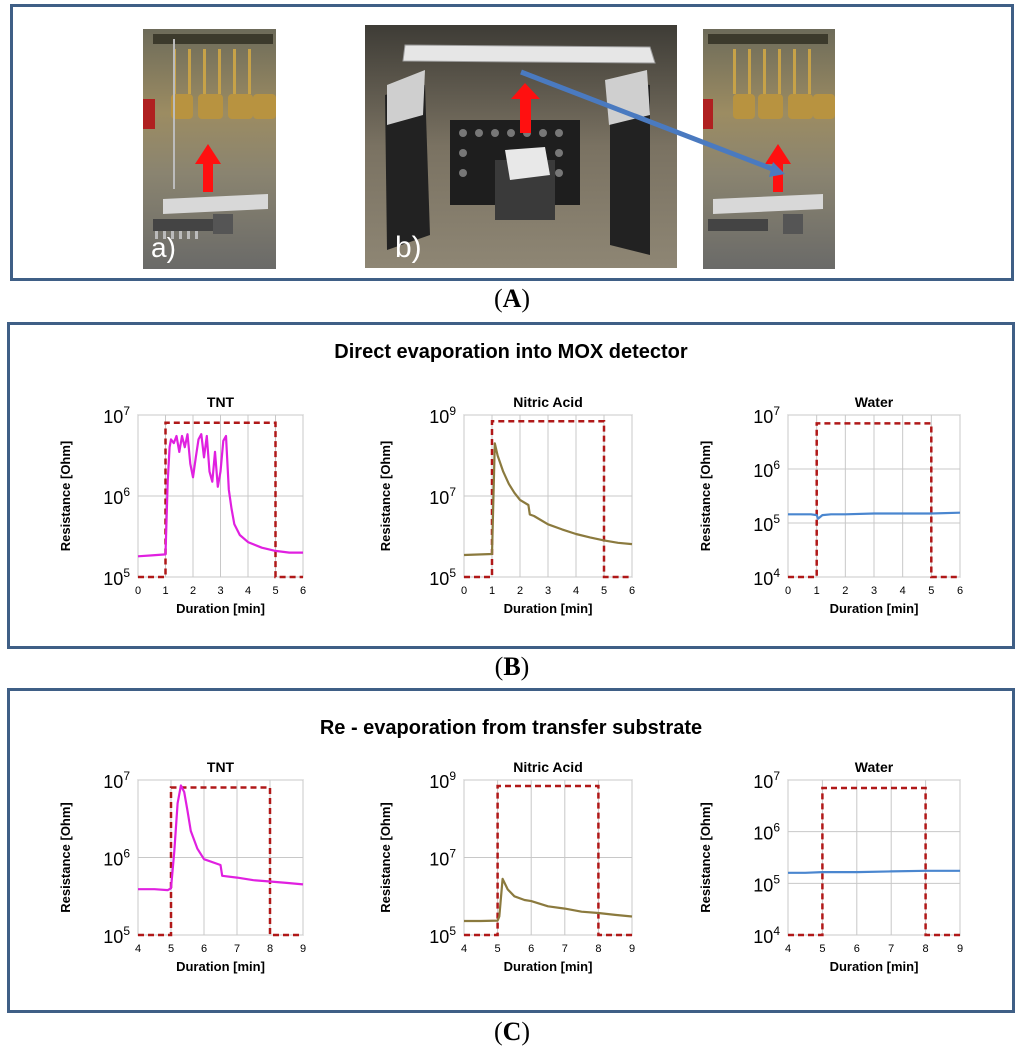 Image resolution: width=1024 pixels, height=1054 pixels. I want to click on water-response-line, so click(874, 871).